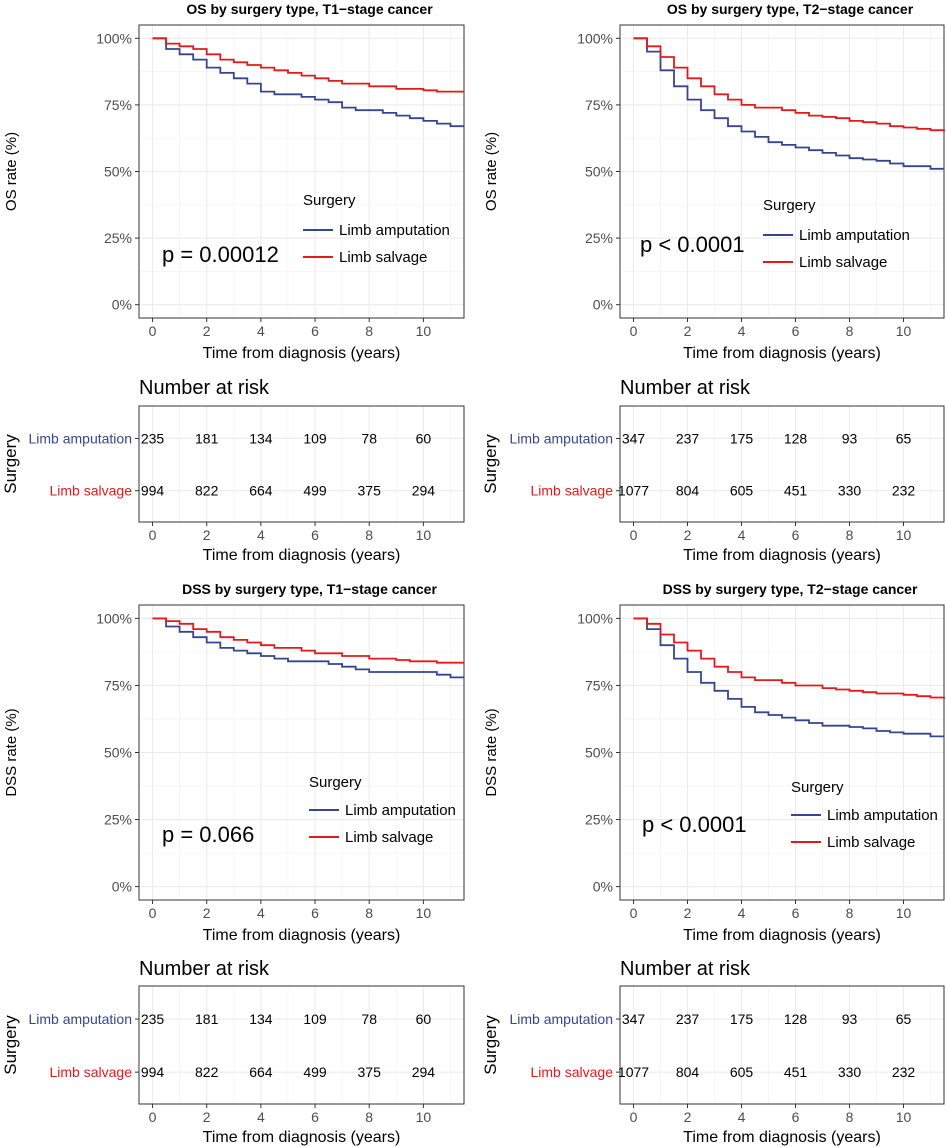 This screenshot has width=946, height=1147. Describe the element at coordinates (208, 834) in the screenshot. I see `p-value: p = 0.066` at that location.